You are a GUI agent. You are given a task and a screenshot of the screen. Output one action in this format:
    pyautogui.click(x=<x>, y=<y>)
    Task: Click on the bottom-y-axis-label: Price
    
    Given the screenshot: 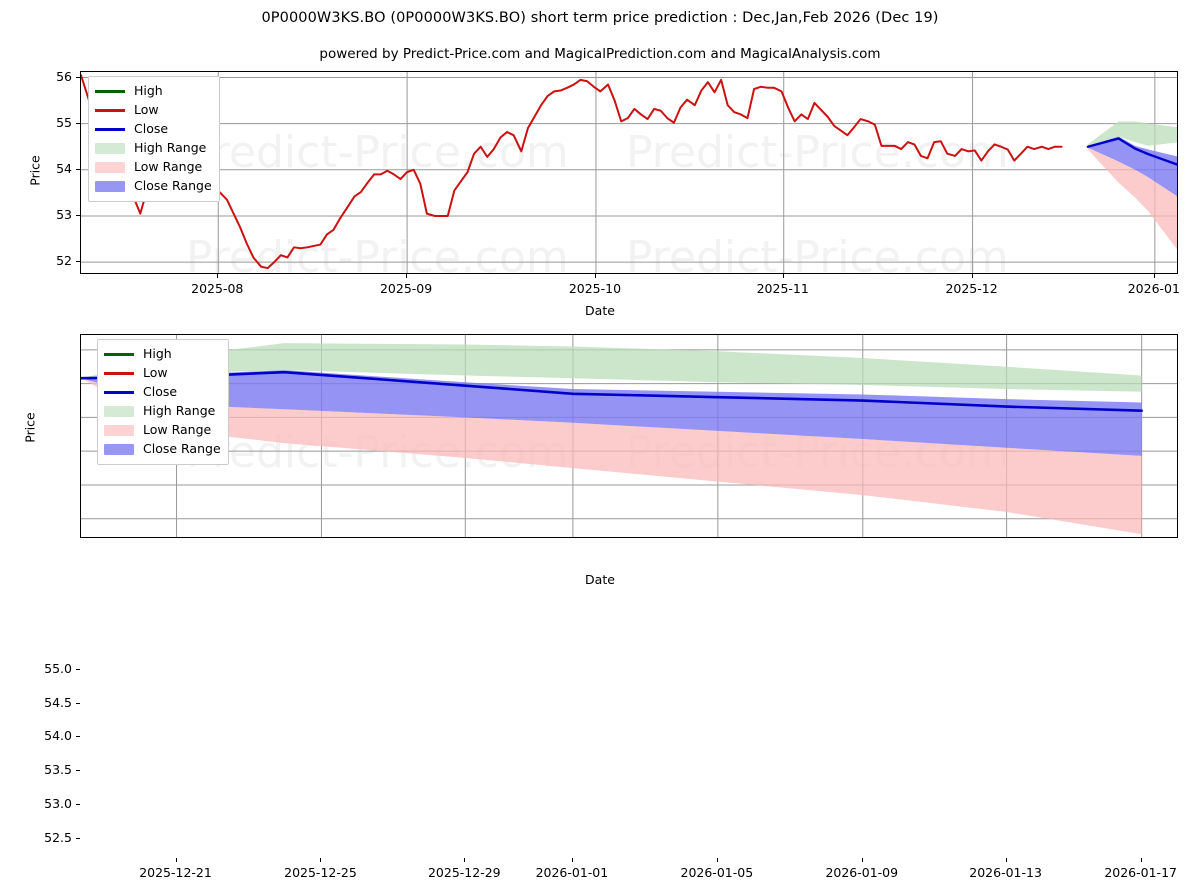 What is the action you would take?
    pyautogui.click(x=30, y=427)
    